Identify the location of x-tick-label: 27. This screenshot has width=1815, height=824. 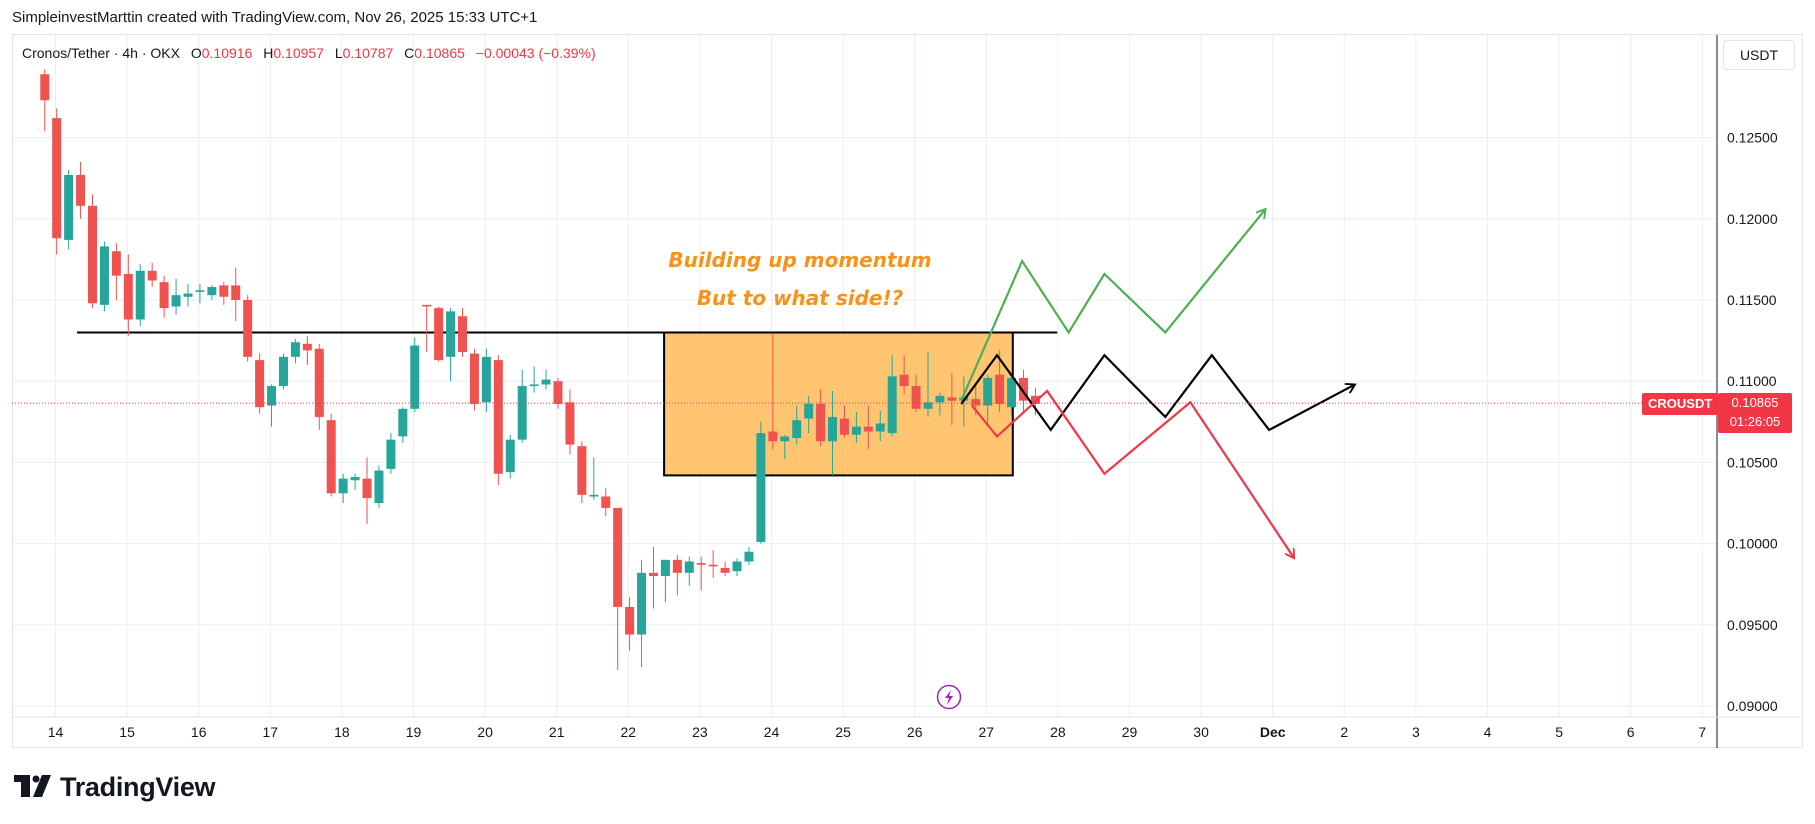
(987, 732).